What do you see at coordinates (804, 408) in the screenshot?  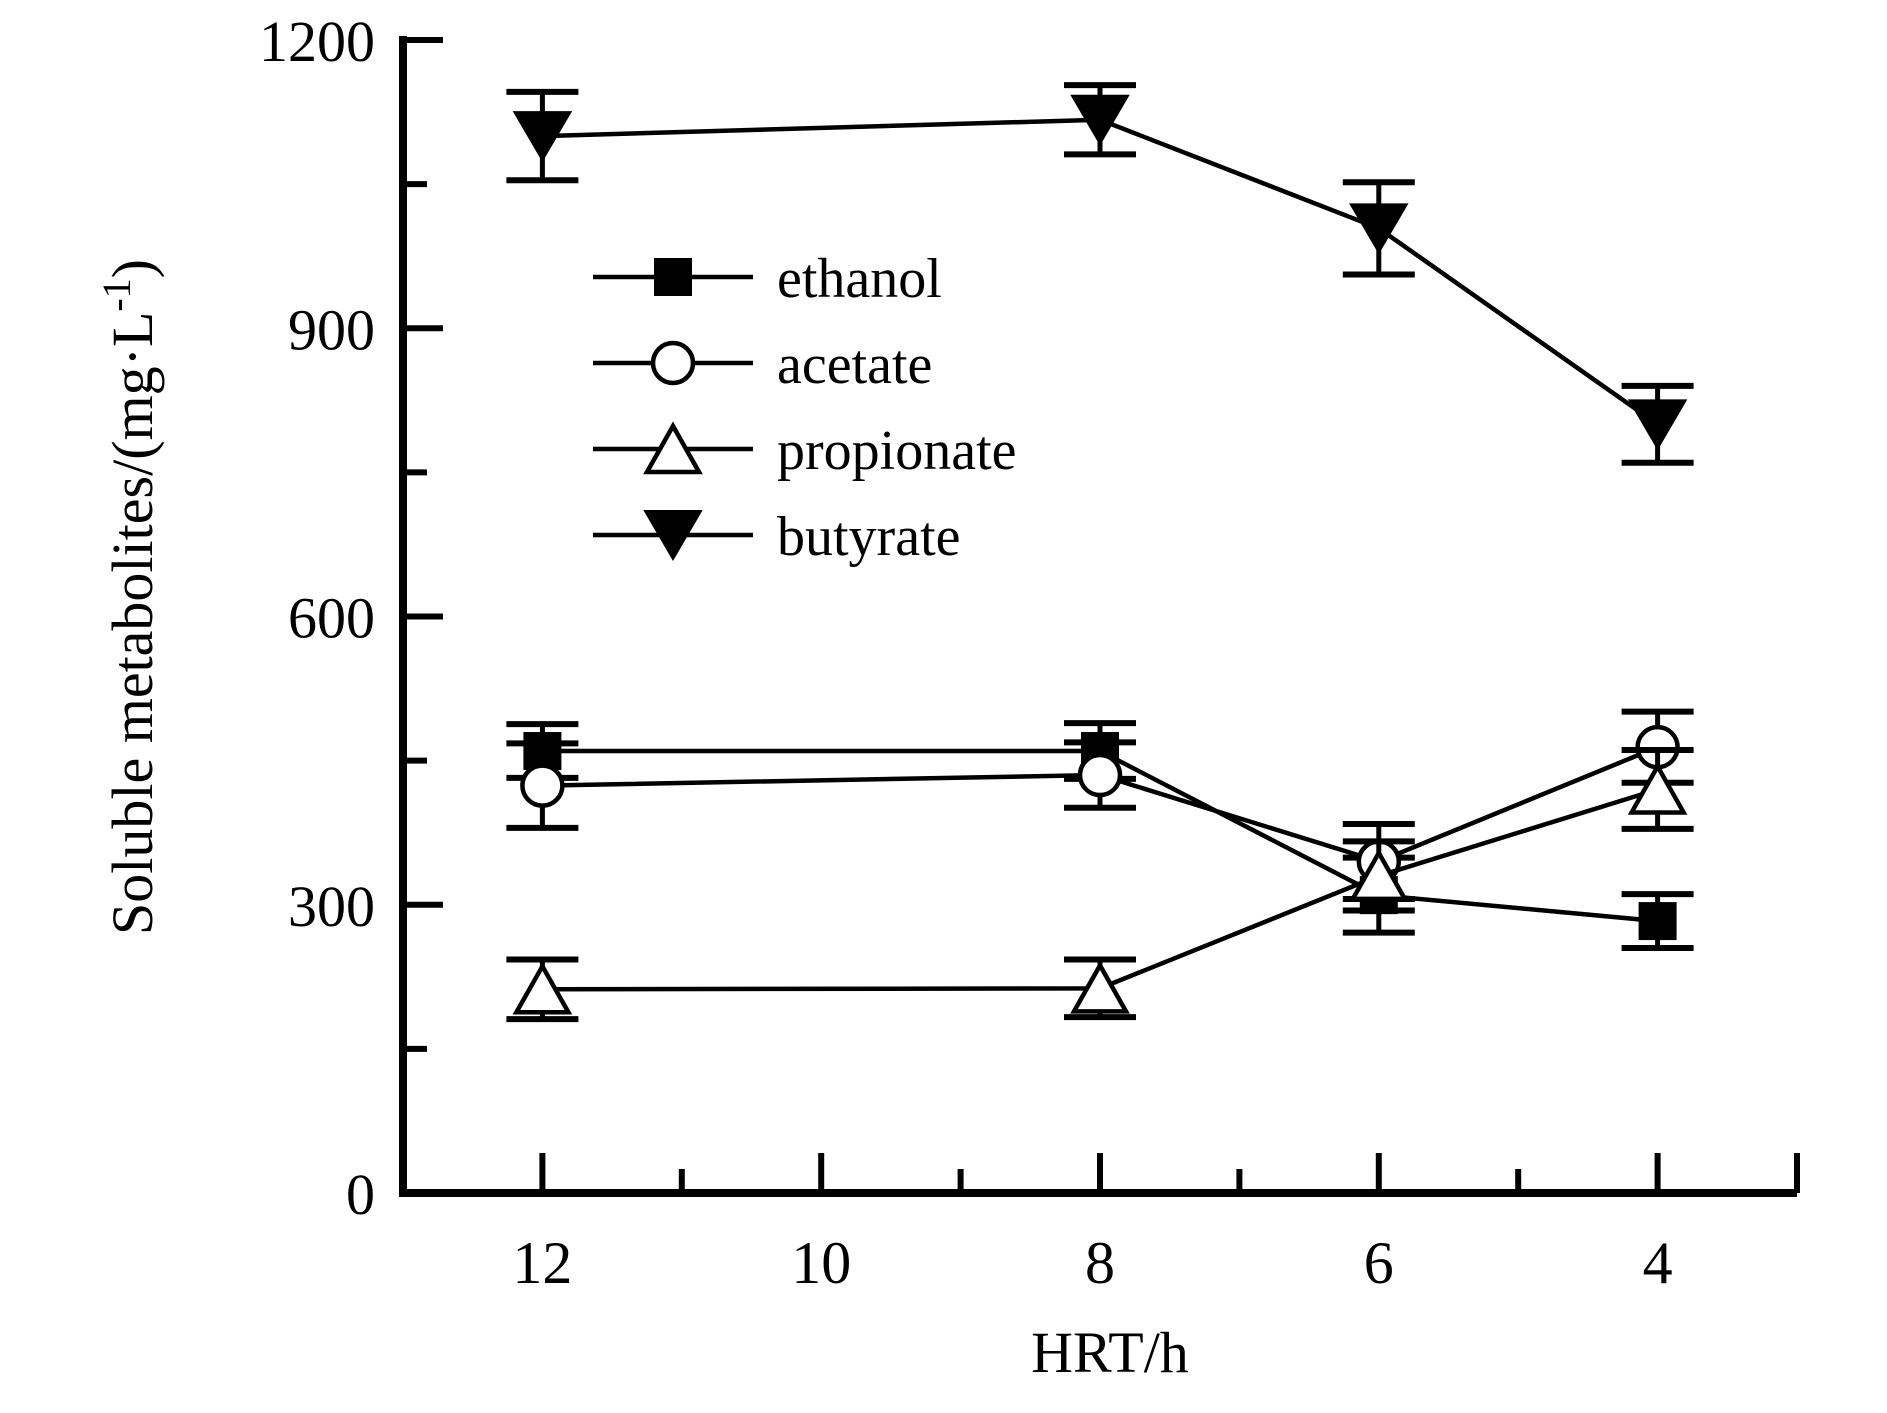 I see `legend: ethanol acetate propionate butyrate` at bounding box center [804, 408].